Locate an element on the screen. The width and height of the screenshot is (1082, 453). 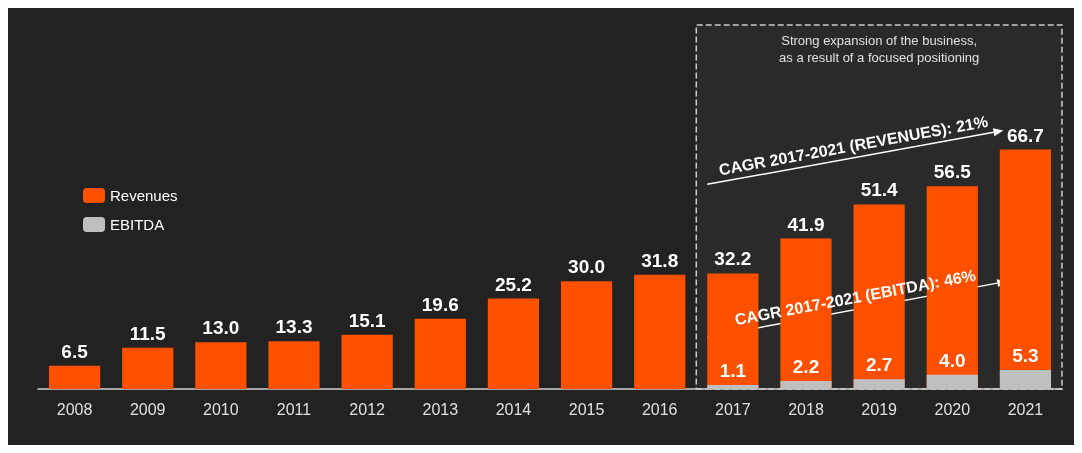
x-tick-label: 2008 is located at coordinates (74, 409).